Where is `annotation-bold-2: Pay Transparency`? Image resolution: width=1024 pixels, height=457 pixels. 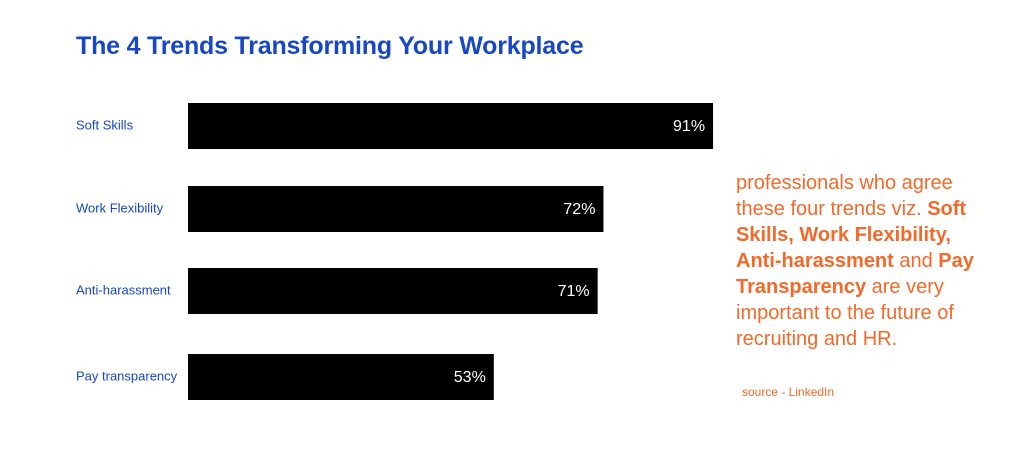
annotation-bold-2: Pay Transparency is located at coordinates (855, 274).